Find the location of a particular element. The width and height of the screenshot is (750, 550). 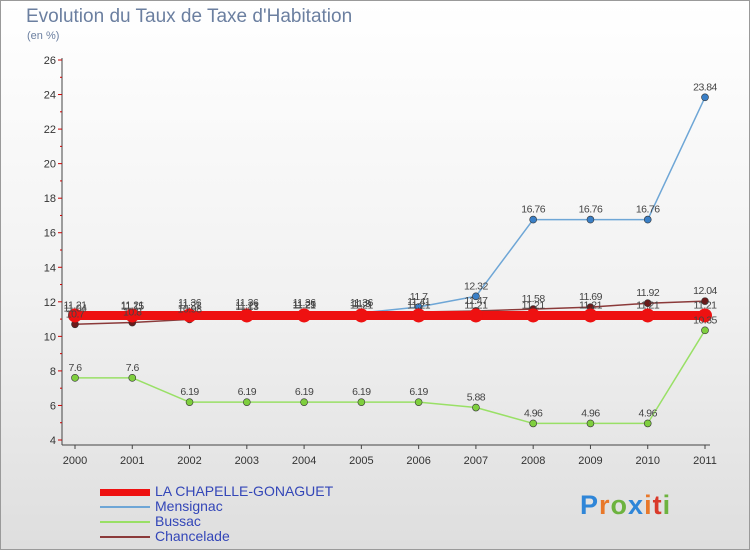

y-tick-label: 22 is located at coordinates (50, 130).